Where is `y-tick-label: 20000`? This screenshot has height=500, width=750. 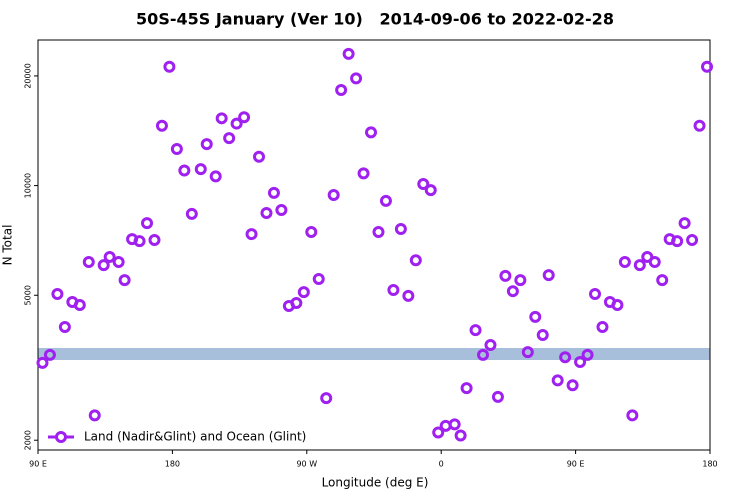 y-tick-label: 20000 is located at coordinates (28, 75).